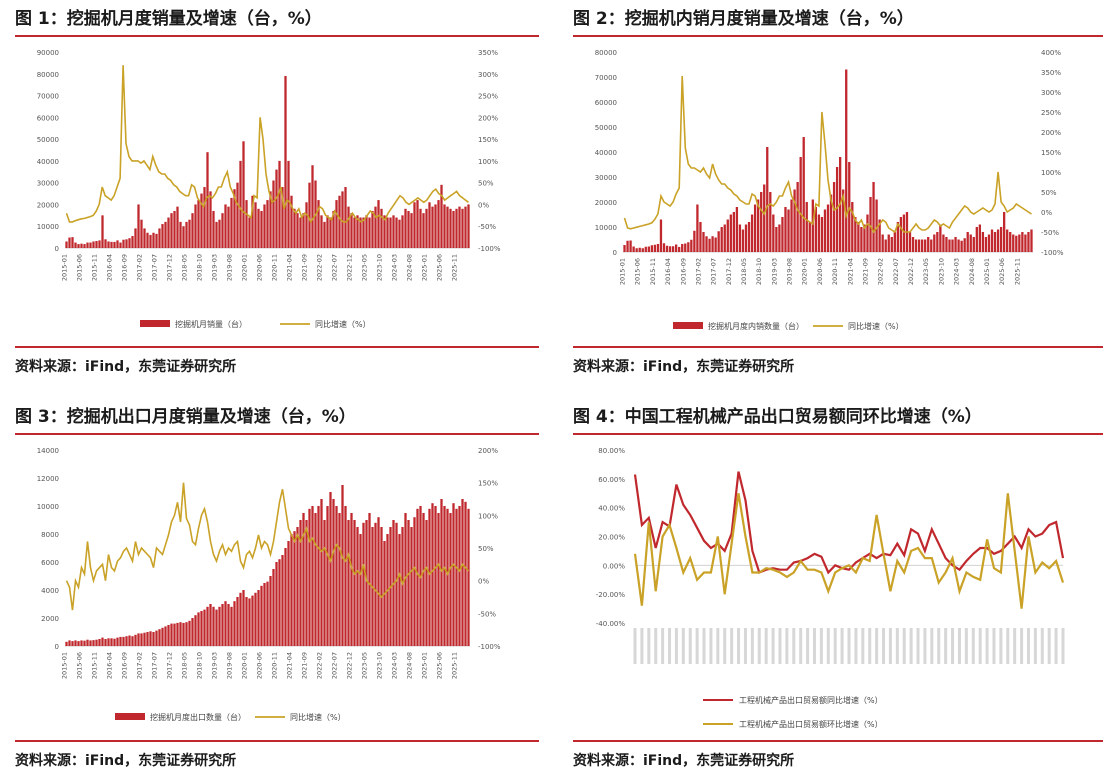 The width and height of the screenshot is (1114, 778). What do you see at coordinates (48, 162) in the screenshot?
I see `y-left-tick-label: 40000` at bounding box center [48, 162].